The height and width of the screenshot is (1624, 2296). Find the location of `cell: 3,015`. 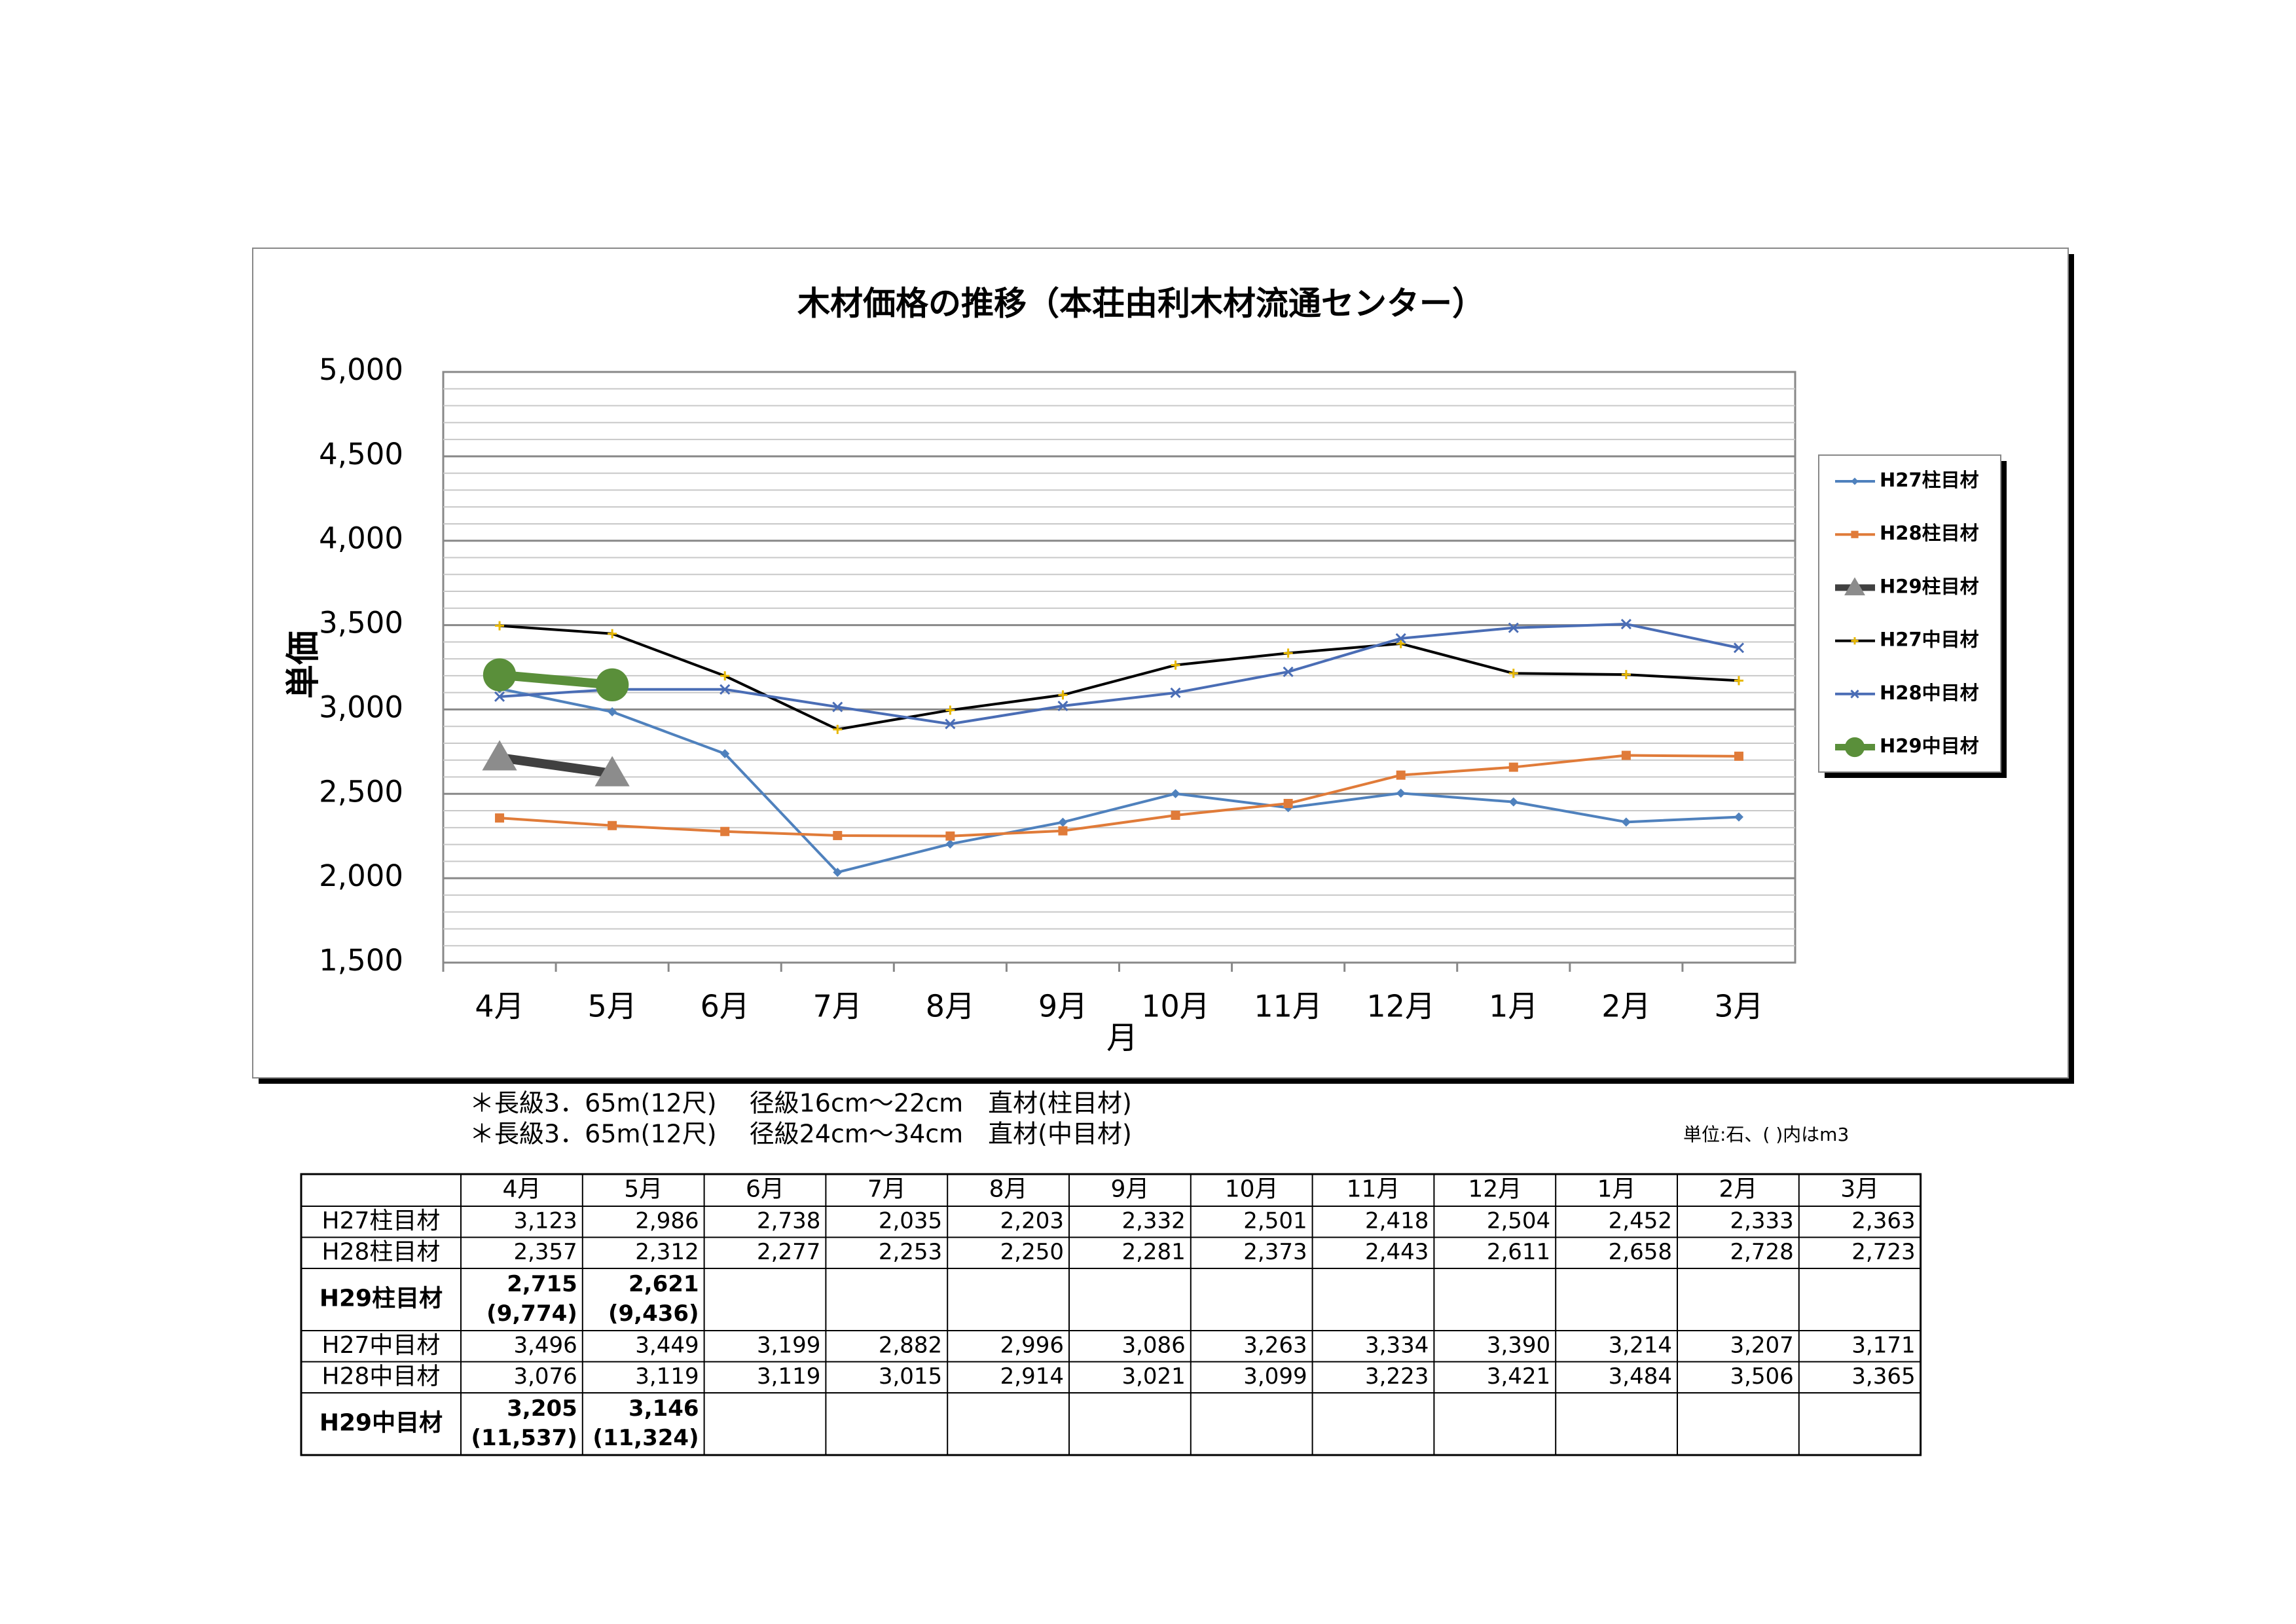

cell: 3,015 is located at coordinates (910, 1376).